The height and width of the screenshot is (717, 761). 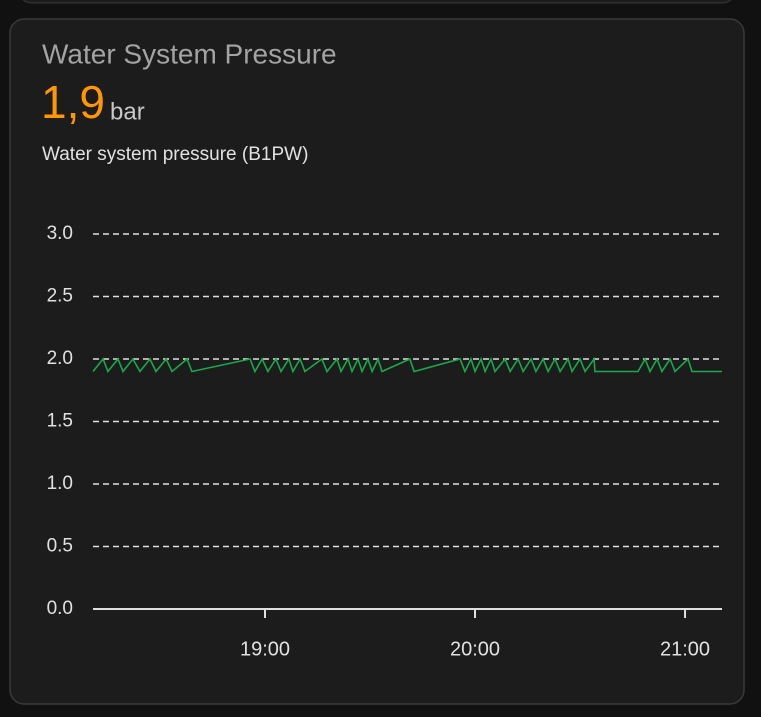 What do you see at coordinates (60, 296) in the screenshot?
I see `y-tick-label: 2.5` at bounding box center [60, 296].